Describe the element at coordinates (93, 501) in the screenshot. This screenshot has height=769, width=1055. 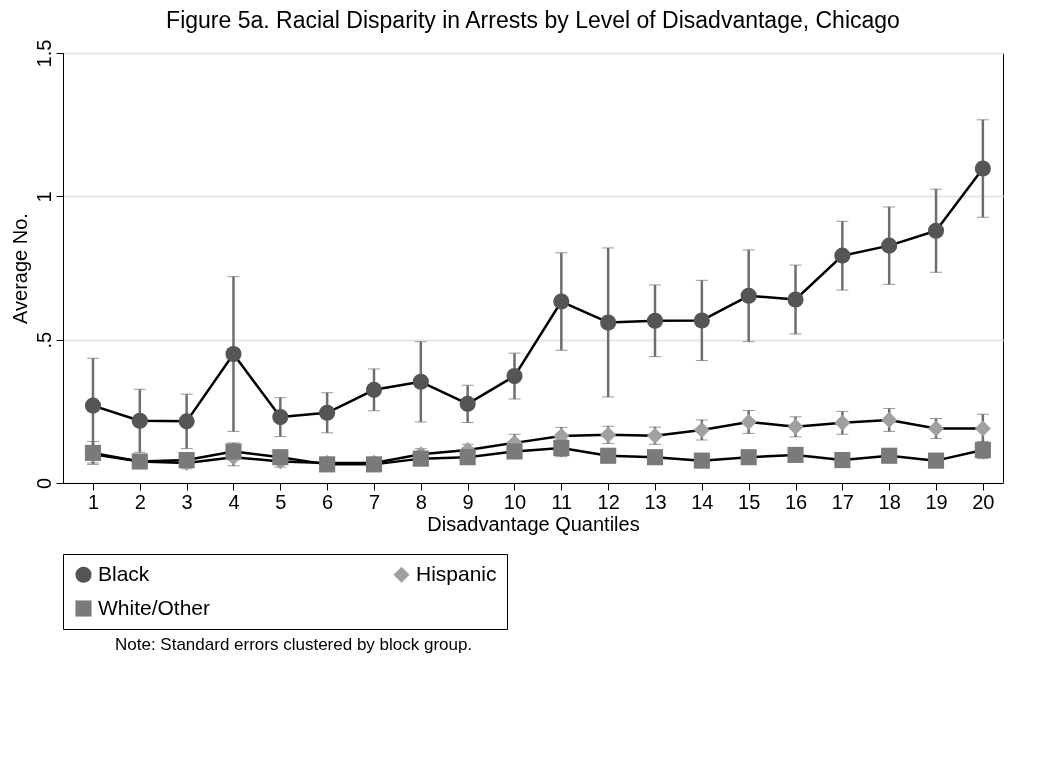
I see `x-tick-label: 1` at that location.